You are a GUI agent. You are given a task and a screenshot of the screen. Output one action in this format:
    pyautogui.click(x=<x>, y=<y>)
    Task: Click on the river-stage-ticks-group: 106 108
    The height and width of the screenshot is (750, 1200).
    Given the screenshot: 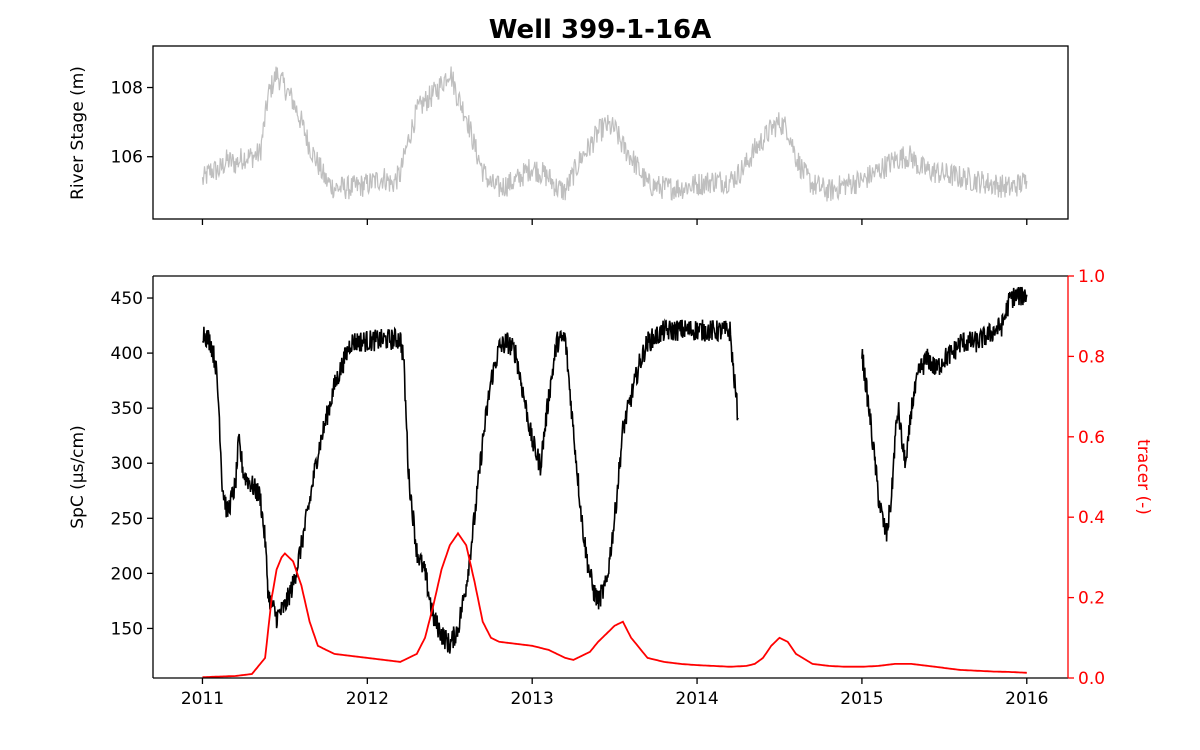 What is the action you would take?
    pyautogui.click(x=569, y=152)
    